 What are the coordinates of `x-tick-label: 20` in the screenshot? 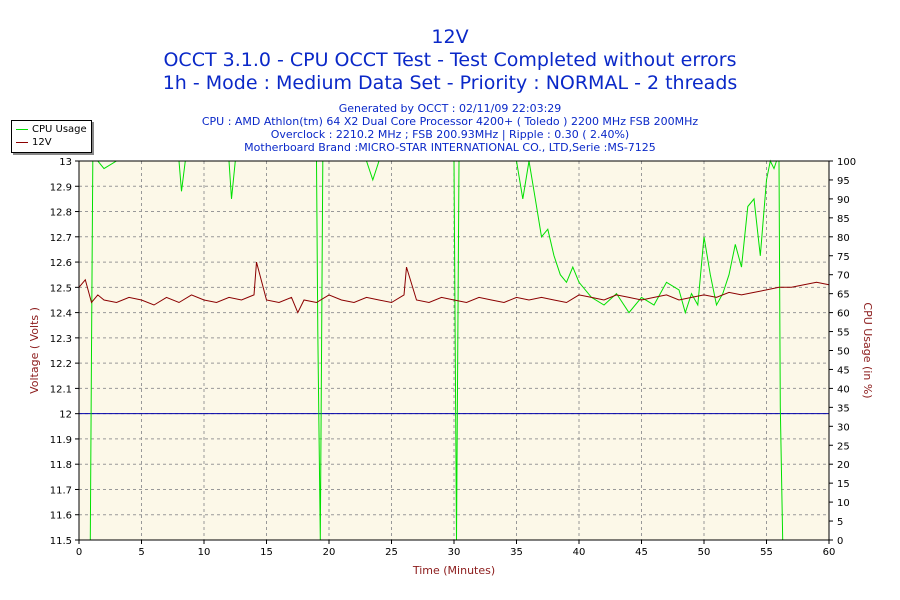 It's located at (329, 552).